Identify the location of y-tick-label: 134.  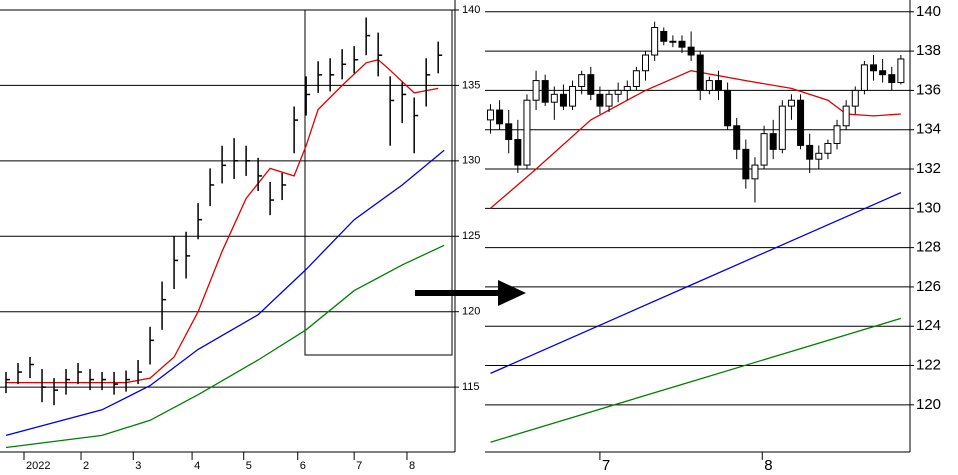
(928, 129).